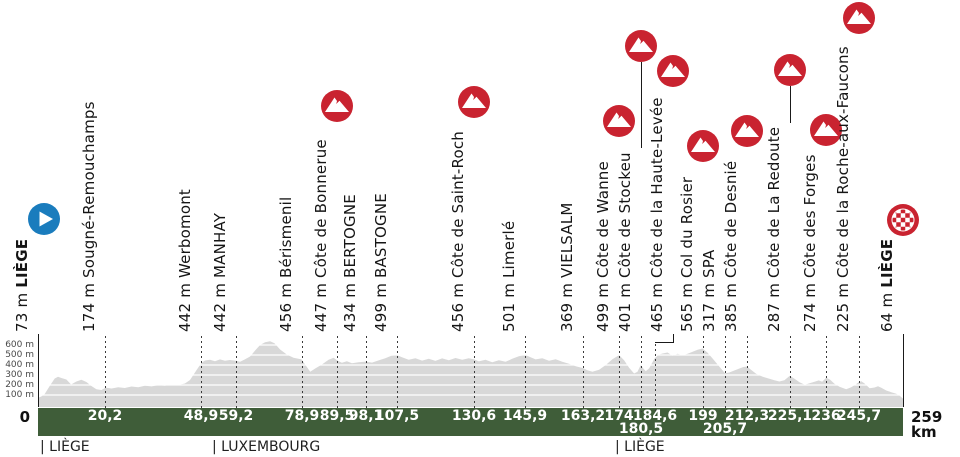 The width and height of the screenshot is (960, 457). Describe the element at coordinates (19, 385) in the screenshot. I see `elevation-axis-label: 200 m` at that location.